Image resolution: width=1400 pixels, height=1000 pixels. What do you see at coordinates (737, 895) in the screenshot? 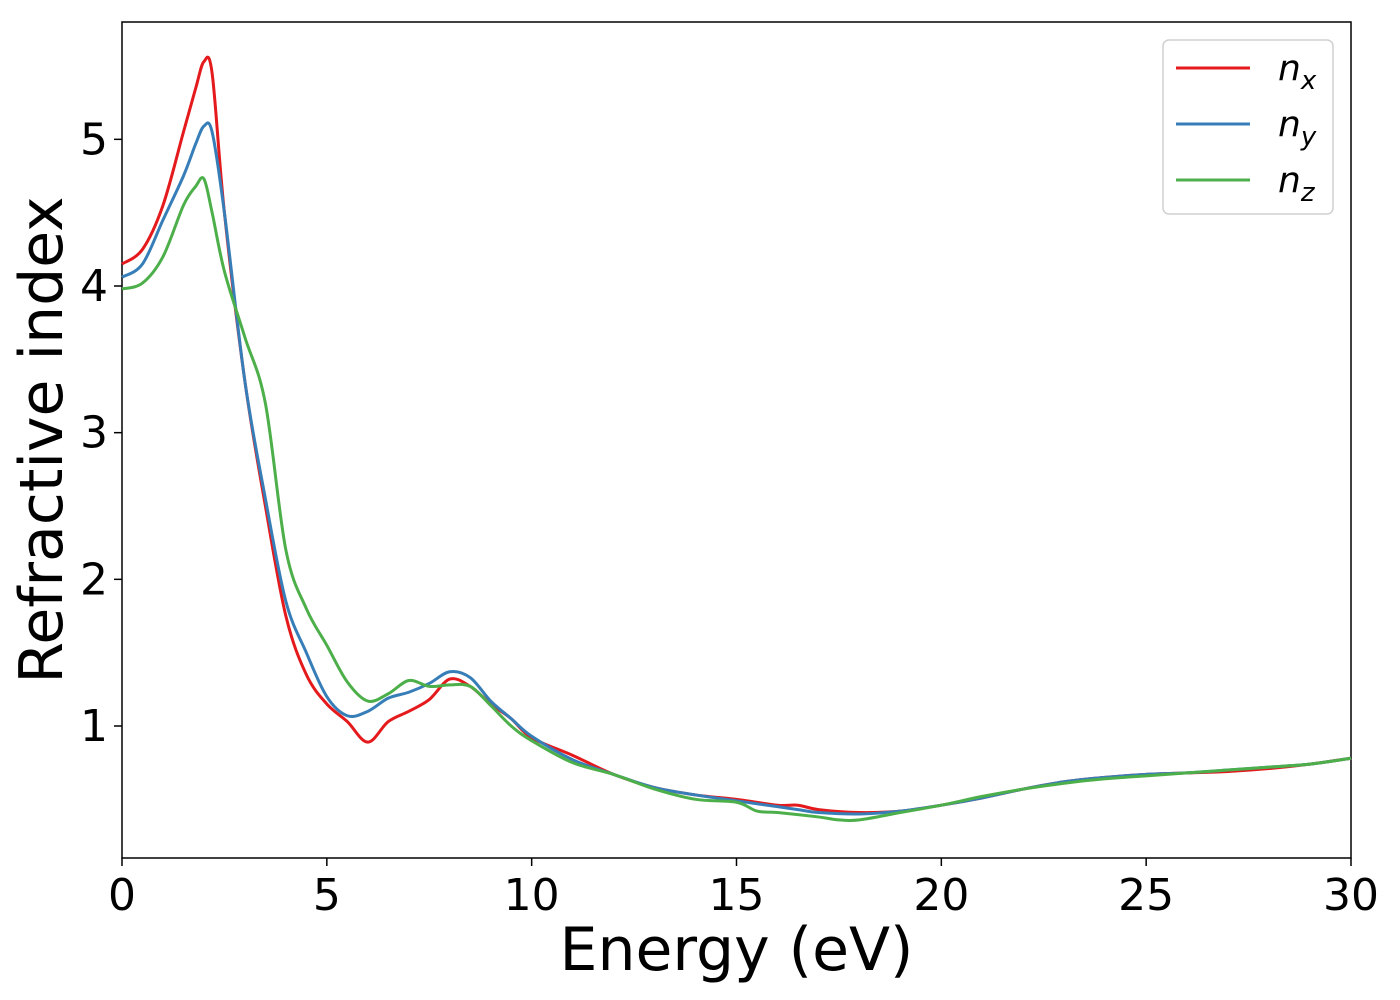
I see `x-tick-label: 15` at bounding box center [737, 895].